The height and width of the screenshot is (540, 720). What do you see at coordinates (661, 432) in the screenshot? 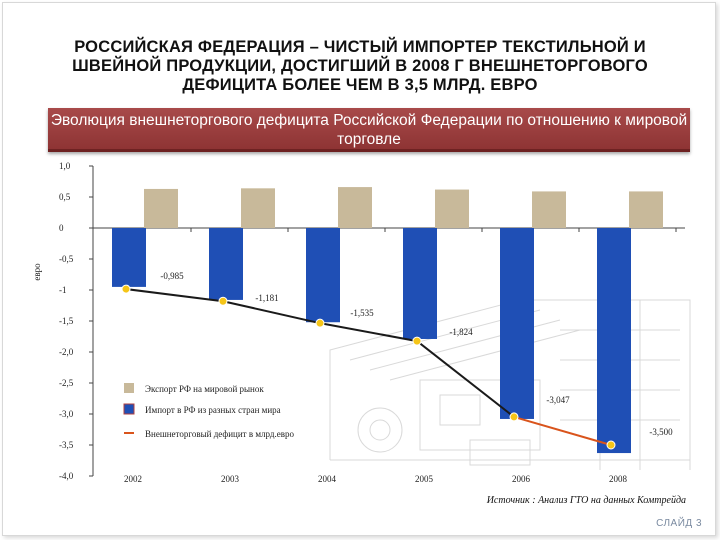
I see `deficit-data-label: -3,500` at bounding box center [661, 432].